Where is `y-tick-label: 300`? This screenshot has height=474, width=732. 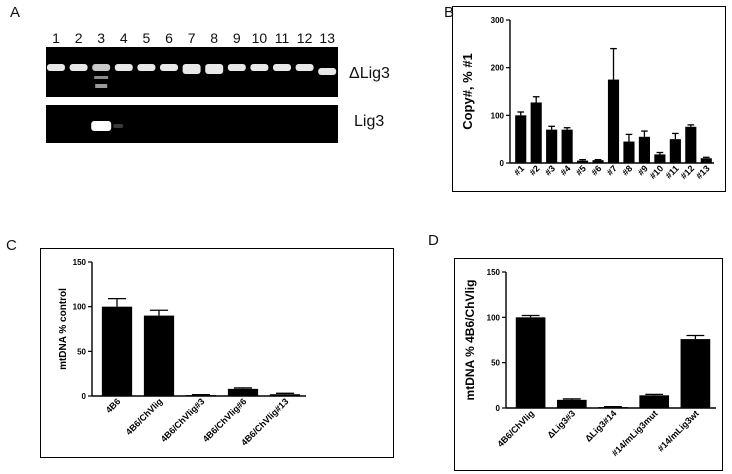
y-tick-label: 300 is located at coordinates (498, 20).